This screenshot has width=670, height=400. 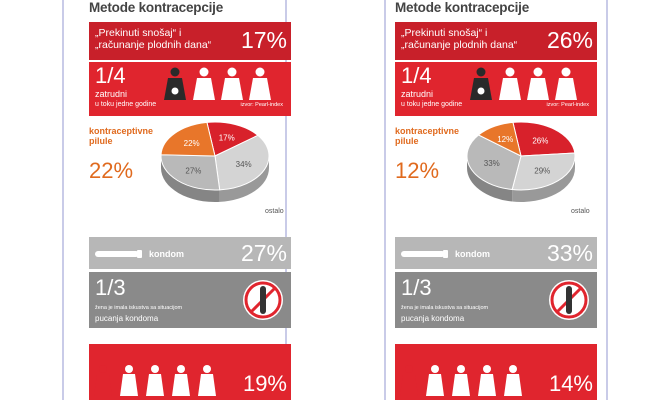 I want to click on contraception-pie-chart: 17% 34% 27% 22%, so click(x=215, y=161).